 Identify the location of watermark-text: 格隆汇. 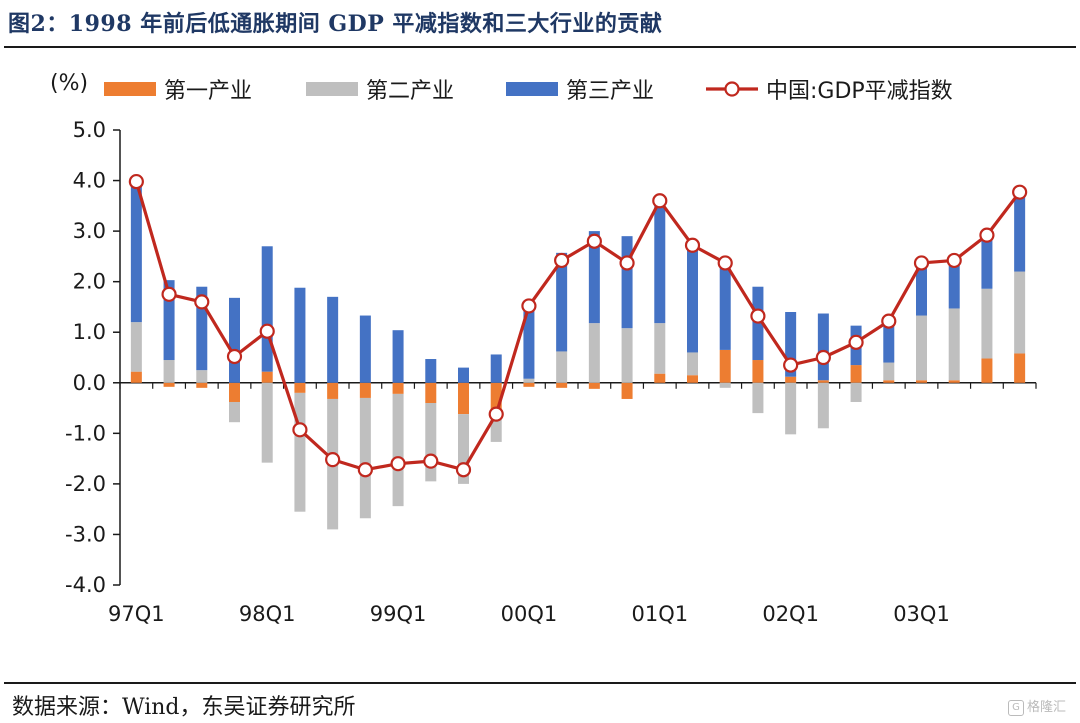
(1046, 707).